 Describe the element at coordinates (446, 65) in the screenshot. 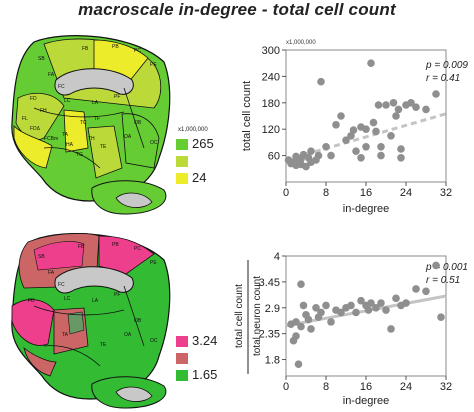

I see `stat-p: p = 0.009` at that location.